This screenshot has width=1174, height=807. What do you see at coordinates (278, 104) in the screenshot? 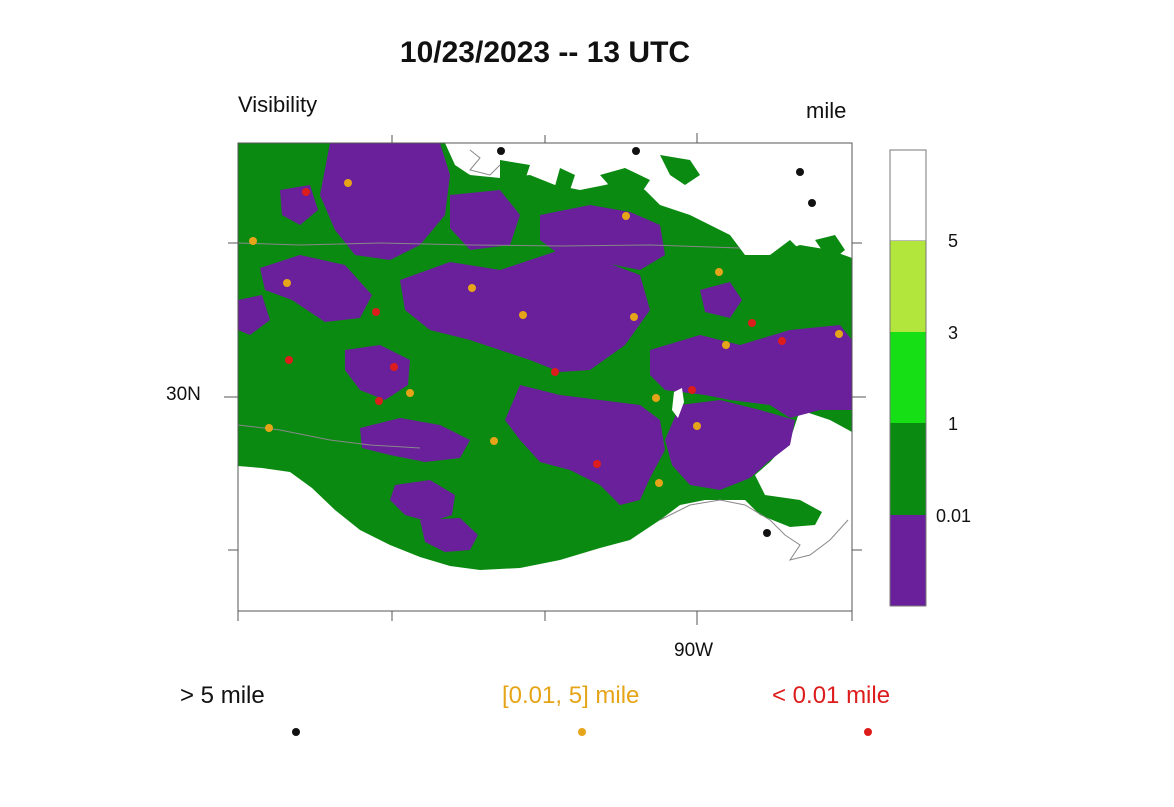
I see `variable-label: Visibility` at bounding box center [278, 104].